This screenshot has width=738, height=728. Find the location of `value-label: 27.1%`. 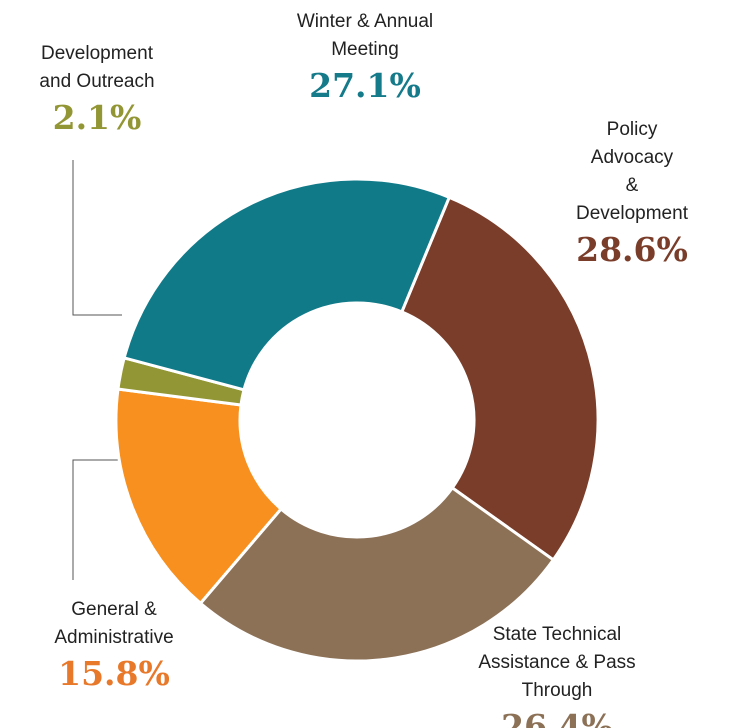

value-label: 27.1% is located at coordinates (365, 85).